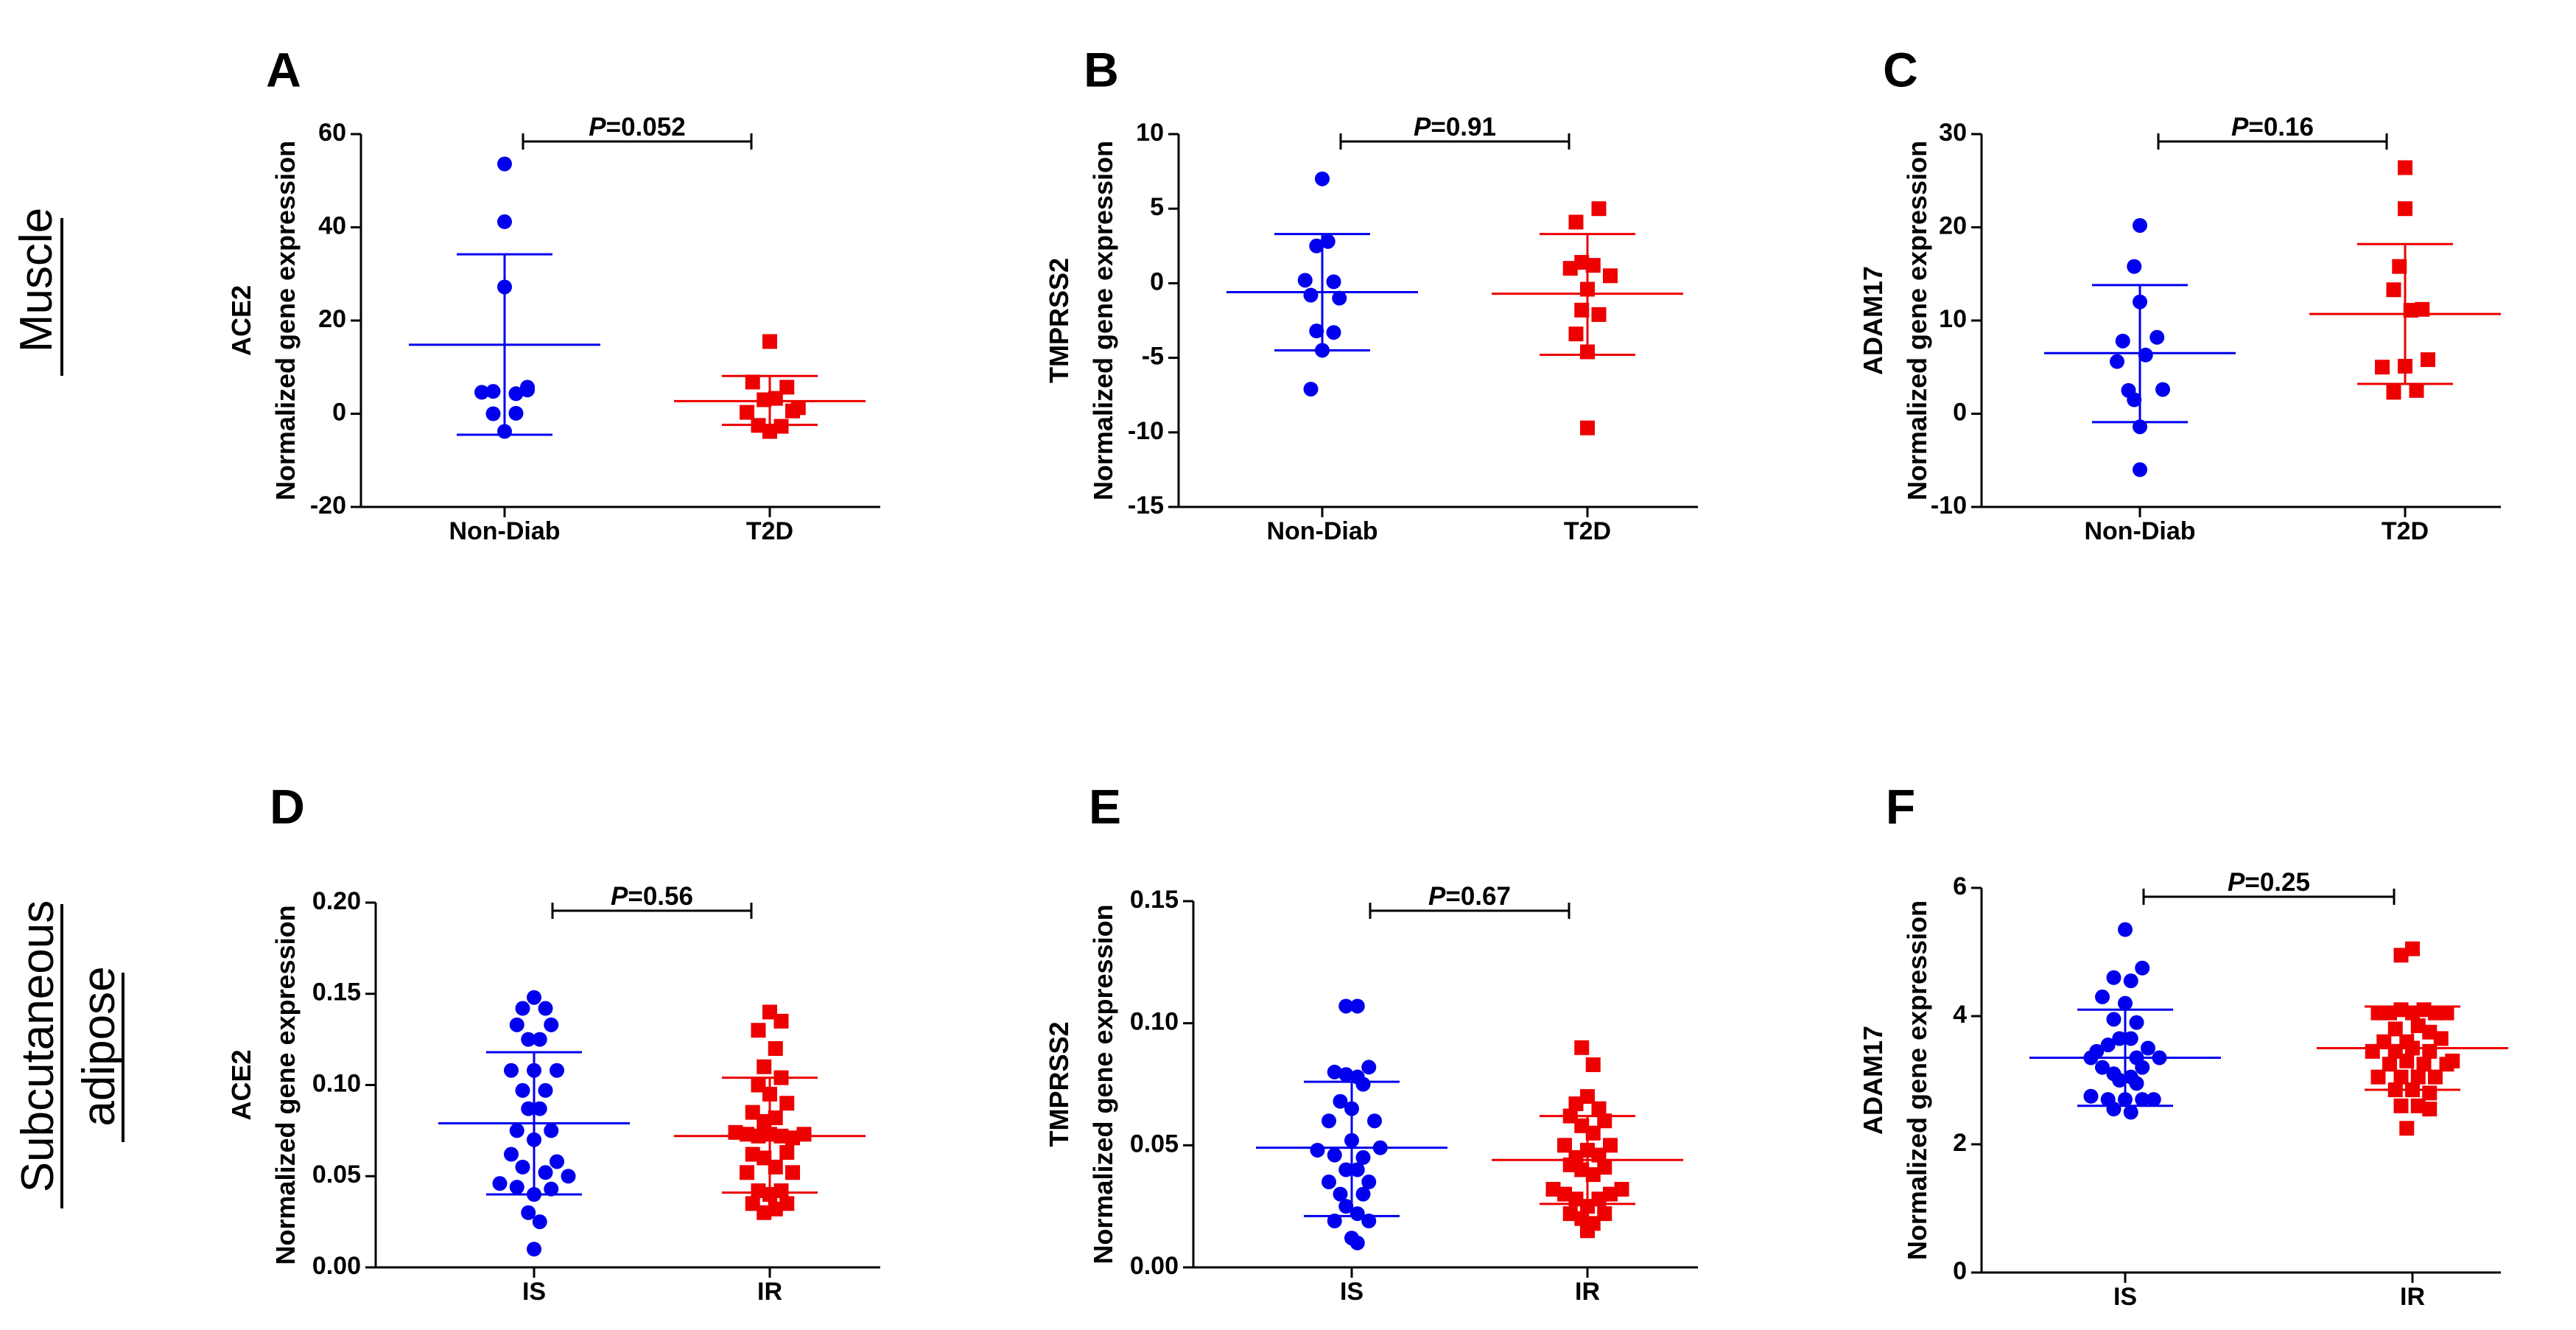  I want to click on y-axis-title-c: Normalized gene expression, so click(1917, 320).